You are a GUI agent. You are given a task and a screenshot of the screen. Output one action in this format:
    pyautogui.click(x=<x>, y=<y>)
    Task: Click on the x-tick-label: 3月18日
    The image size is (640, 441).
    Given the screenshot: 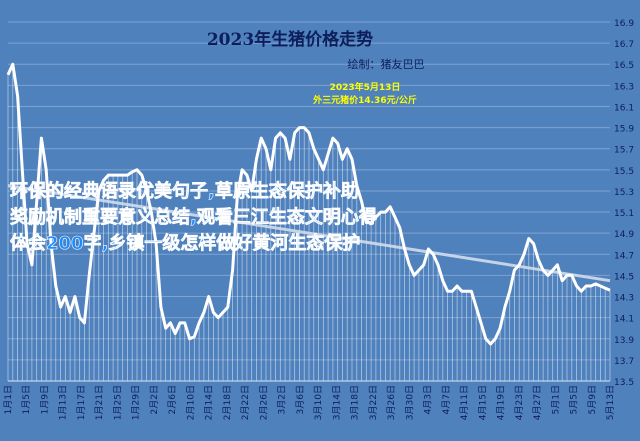 What is the action you would take?
    pyautogui.click(x=355, y=402)
    